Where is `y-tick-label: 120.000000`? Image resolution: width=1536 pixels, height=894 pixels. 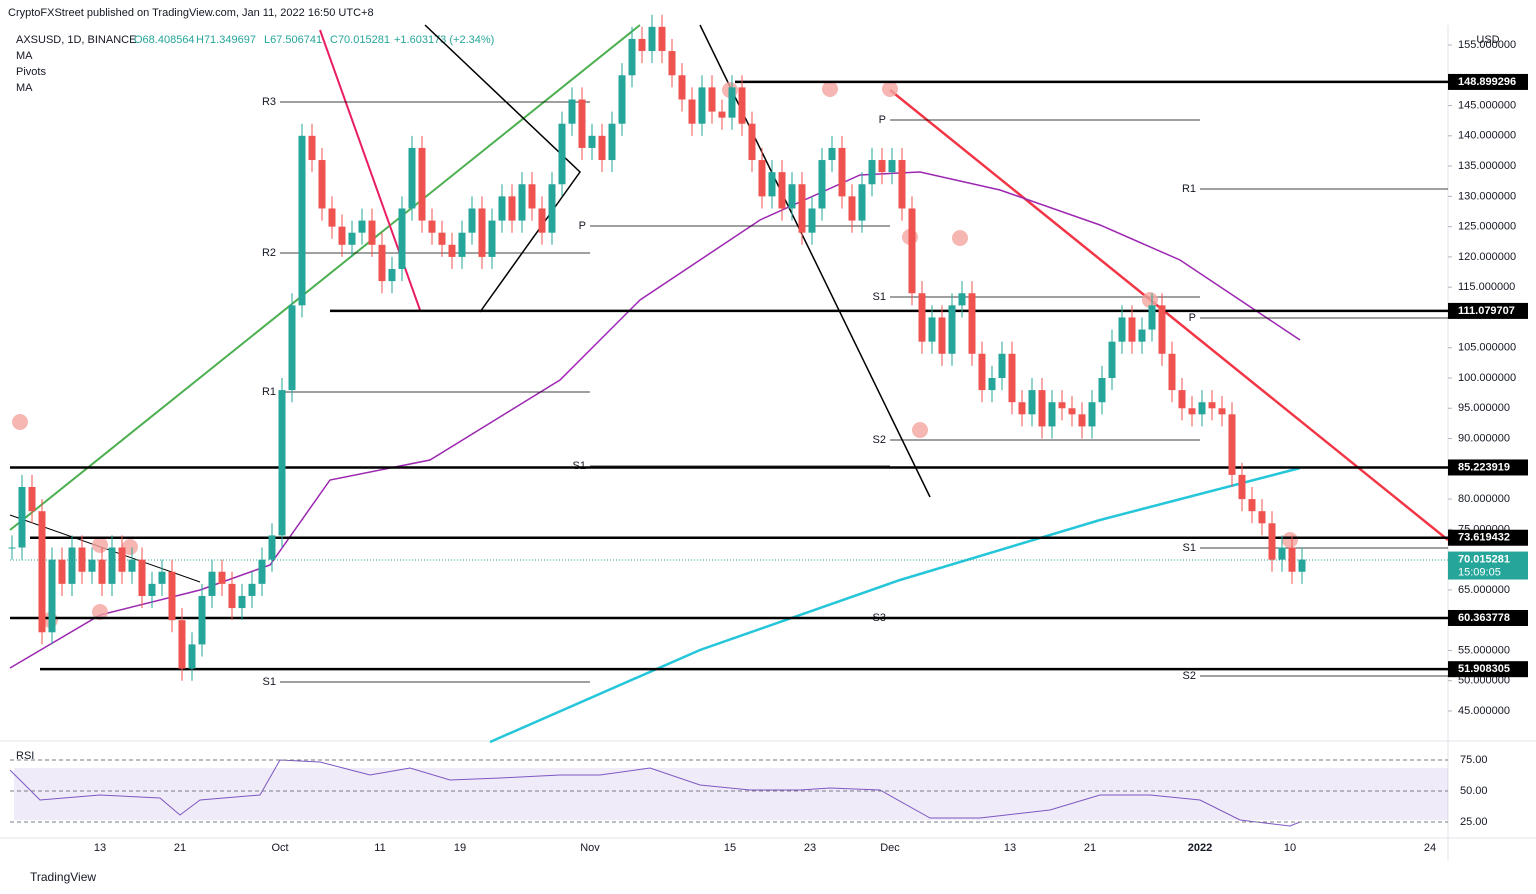 y-tick-label: 120.000000 is located at coordinates (1487, 257).